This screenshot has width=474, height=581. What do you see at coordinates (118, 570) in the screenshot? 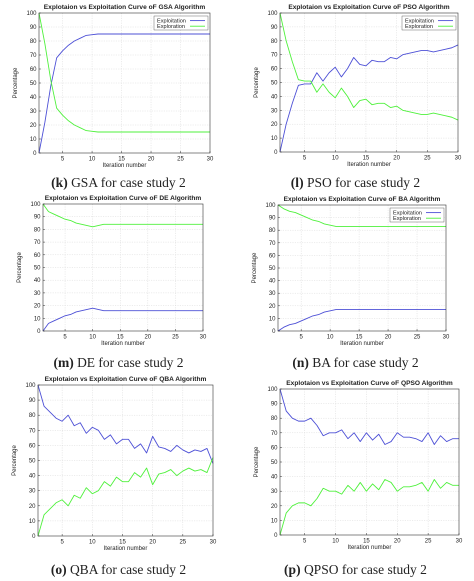
I see `caption-qba: oQBA for case study 2` at bounding box center [118, 570].